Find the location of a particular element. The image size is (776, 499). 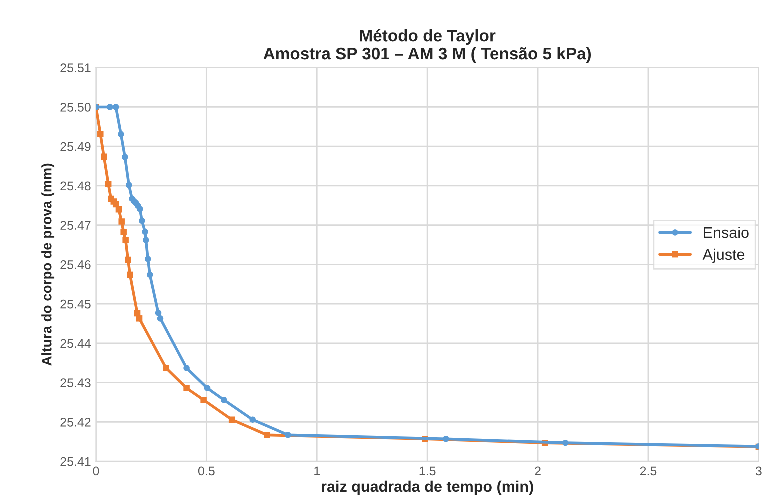

y-tick-label: 25.43 is located at coordinates (75, 383).